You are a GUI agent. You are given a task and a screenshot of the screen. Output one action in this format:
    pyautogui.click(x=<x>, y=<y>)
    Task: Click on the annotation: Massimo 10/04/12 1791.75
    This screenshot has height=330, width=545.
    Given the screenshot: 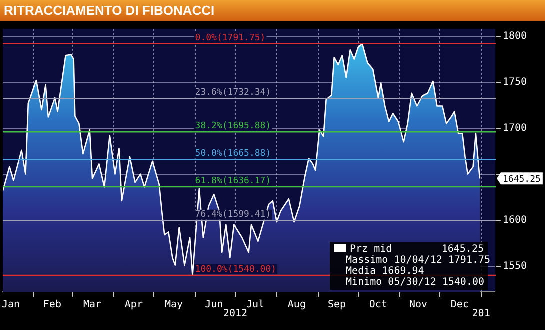 What is the action you would take?
    pyautogui.click(x=418, y=260)
    